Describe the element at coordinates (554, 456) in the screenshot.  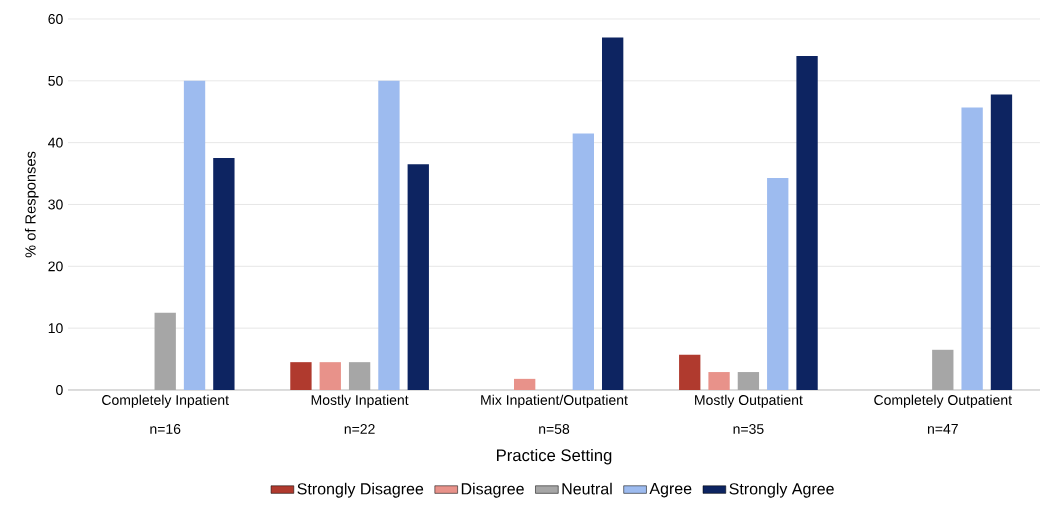
I see `x-axis-title: Practice Setting` at that location.